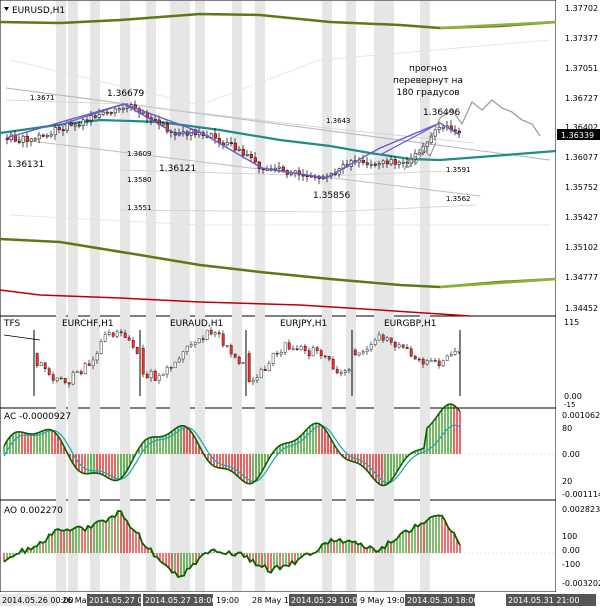 Image resolution: width=600 pixels, height=609 pixels. Describe the element at coordinates (88, 324) in the screenshot. I see `tfs-symbol-1: EURCHF,H1` at that location.